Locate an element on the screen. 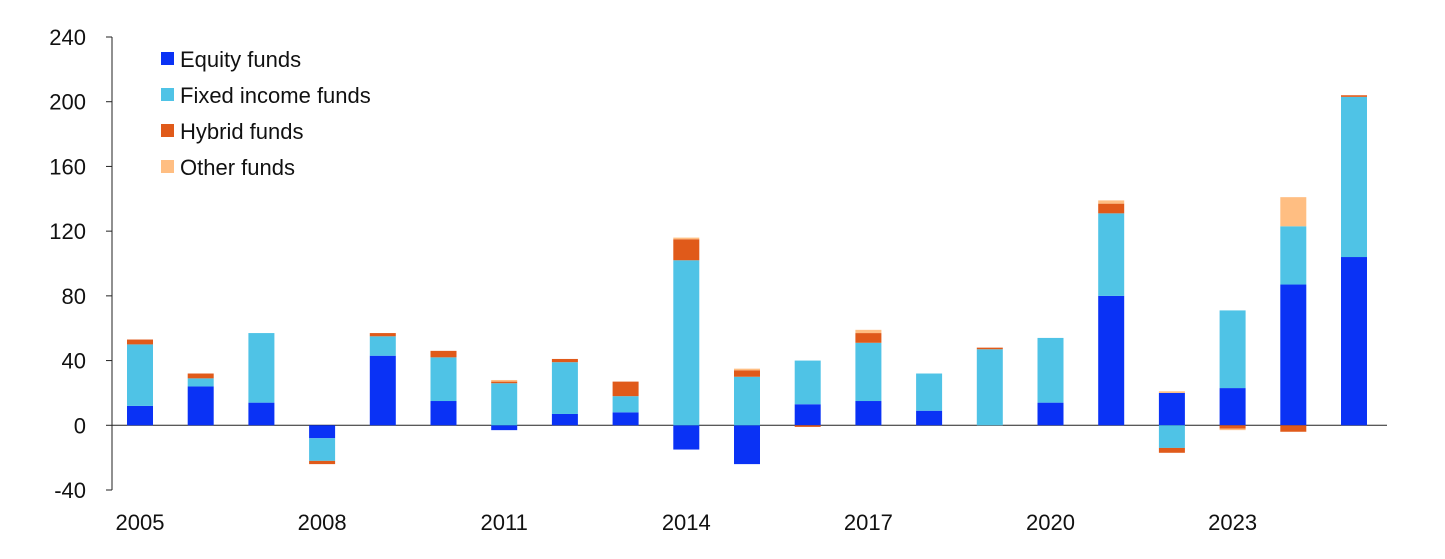  bar-hybrid-funds-2019 is located at coordinates (989, 348).